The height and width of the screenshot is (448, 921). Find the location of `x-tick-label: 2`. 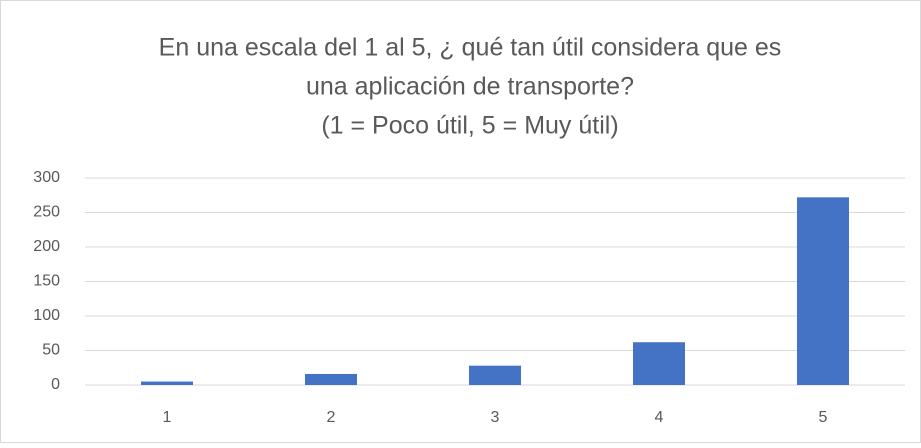

x-tick-label: 2 is located at coordinates (331, 417).